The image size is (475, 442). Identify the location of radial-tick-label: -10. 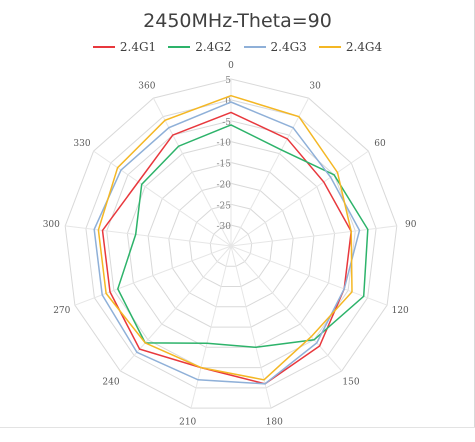
(224, 144).